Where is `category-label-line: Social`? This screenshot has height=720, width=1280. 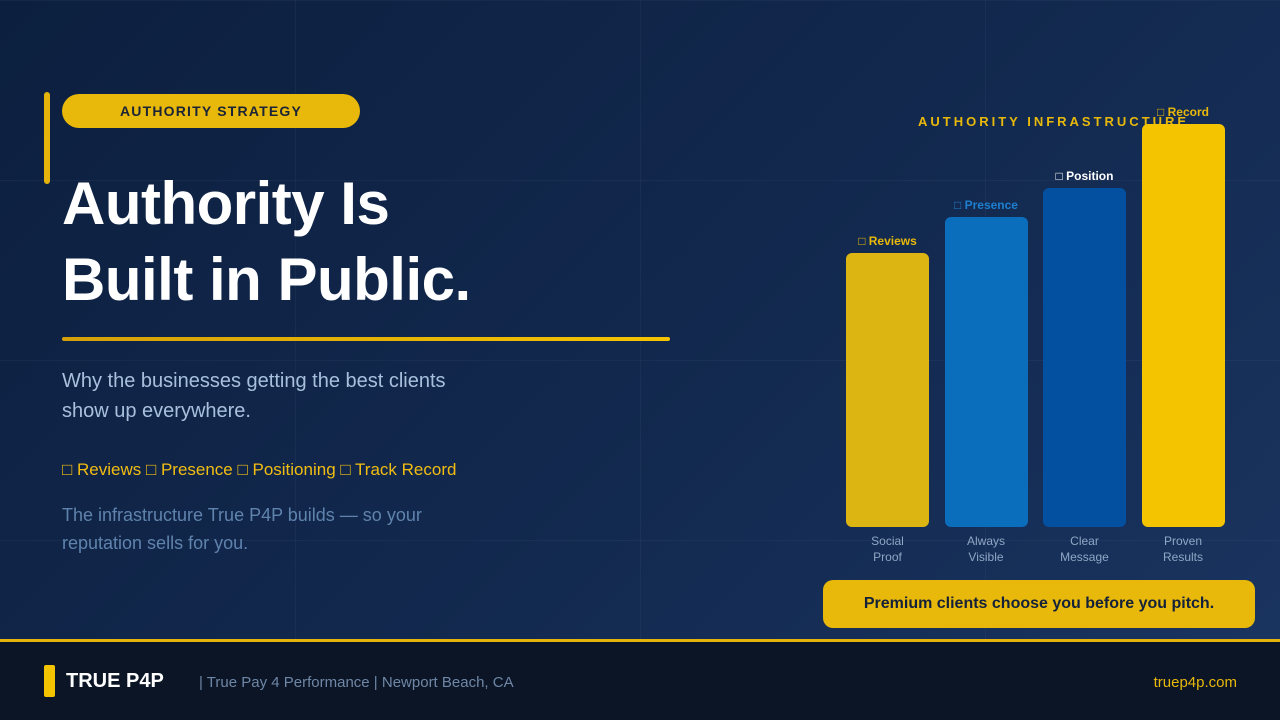
category-label-line: Social is located at coordinates (887, 541).